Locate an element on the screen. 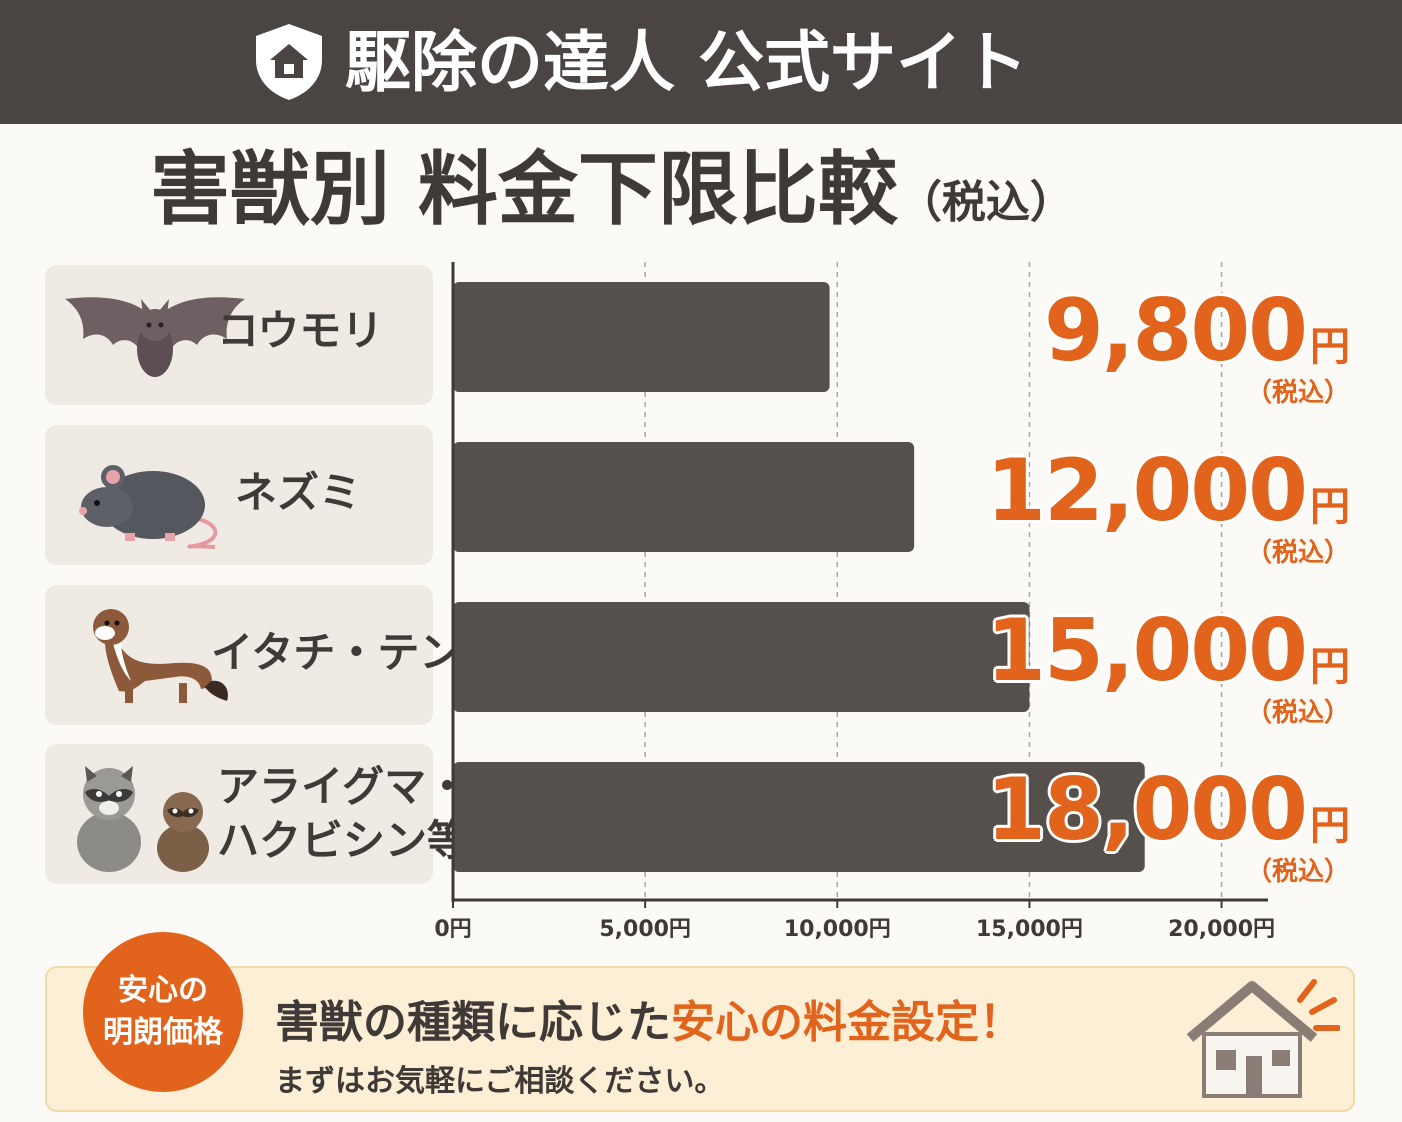 The width and height of the screenshot is (1402, 1122). site-header: 駆除の達人 公式サイト is located at coordinates (701, 62).